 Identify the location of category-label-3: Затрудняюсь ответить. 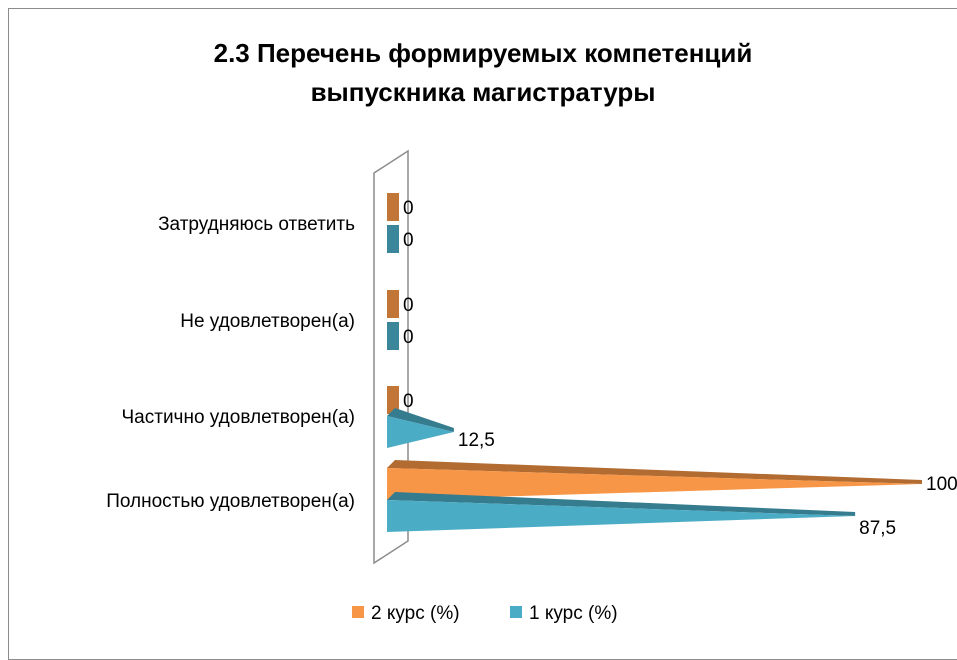
(256, 224).